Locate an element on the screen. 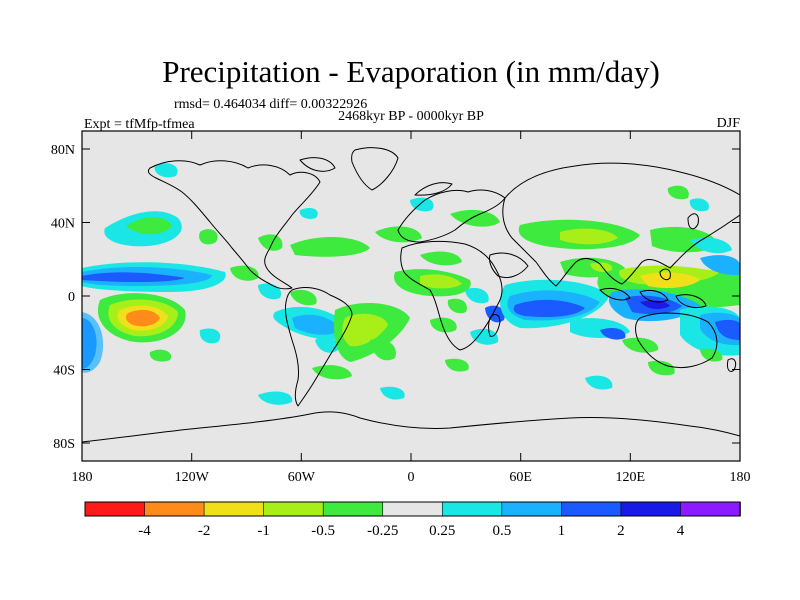  colorbar-label: -1 is located at coordinates (263, 531).